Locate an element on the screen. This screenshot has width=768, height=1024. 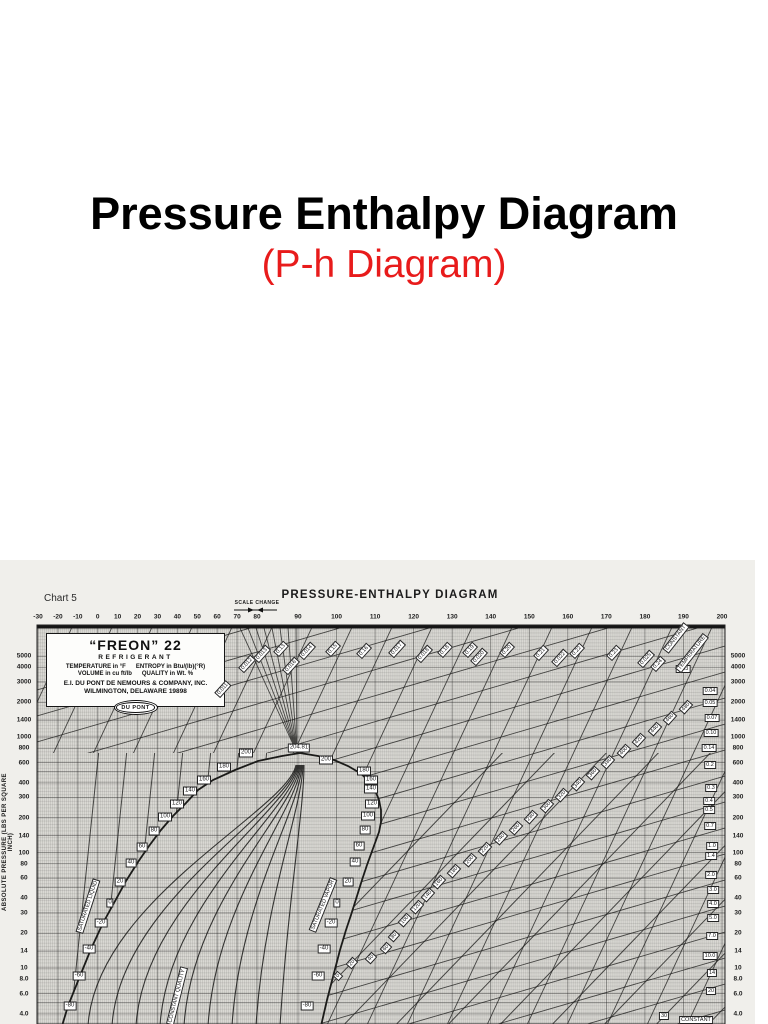
freon-address: WILMINGTON, DELAWARE 19898 is located at coordinates (135, 691).